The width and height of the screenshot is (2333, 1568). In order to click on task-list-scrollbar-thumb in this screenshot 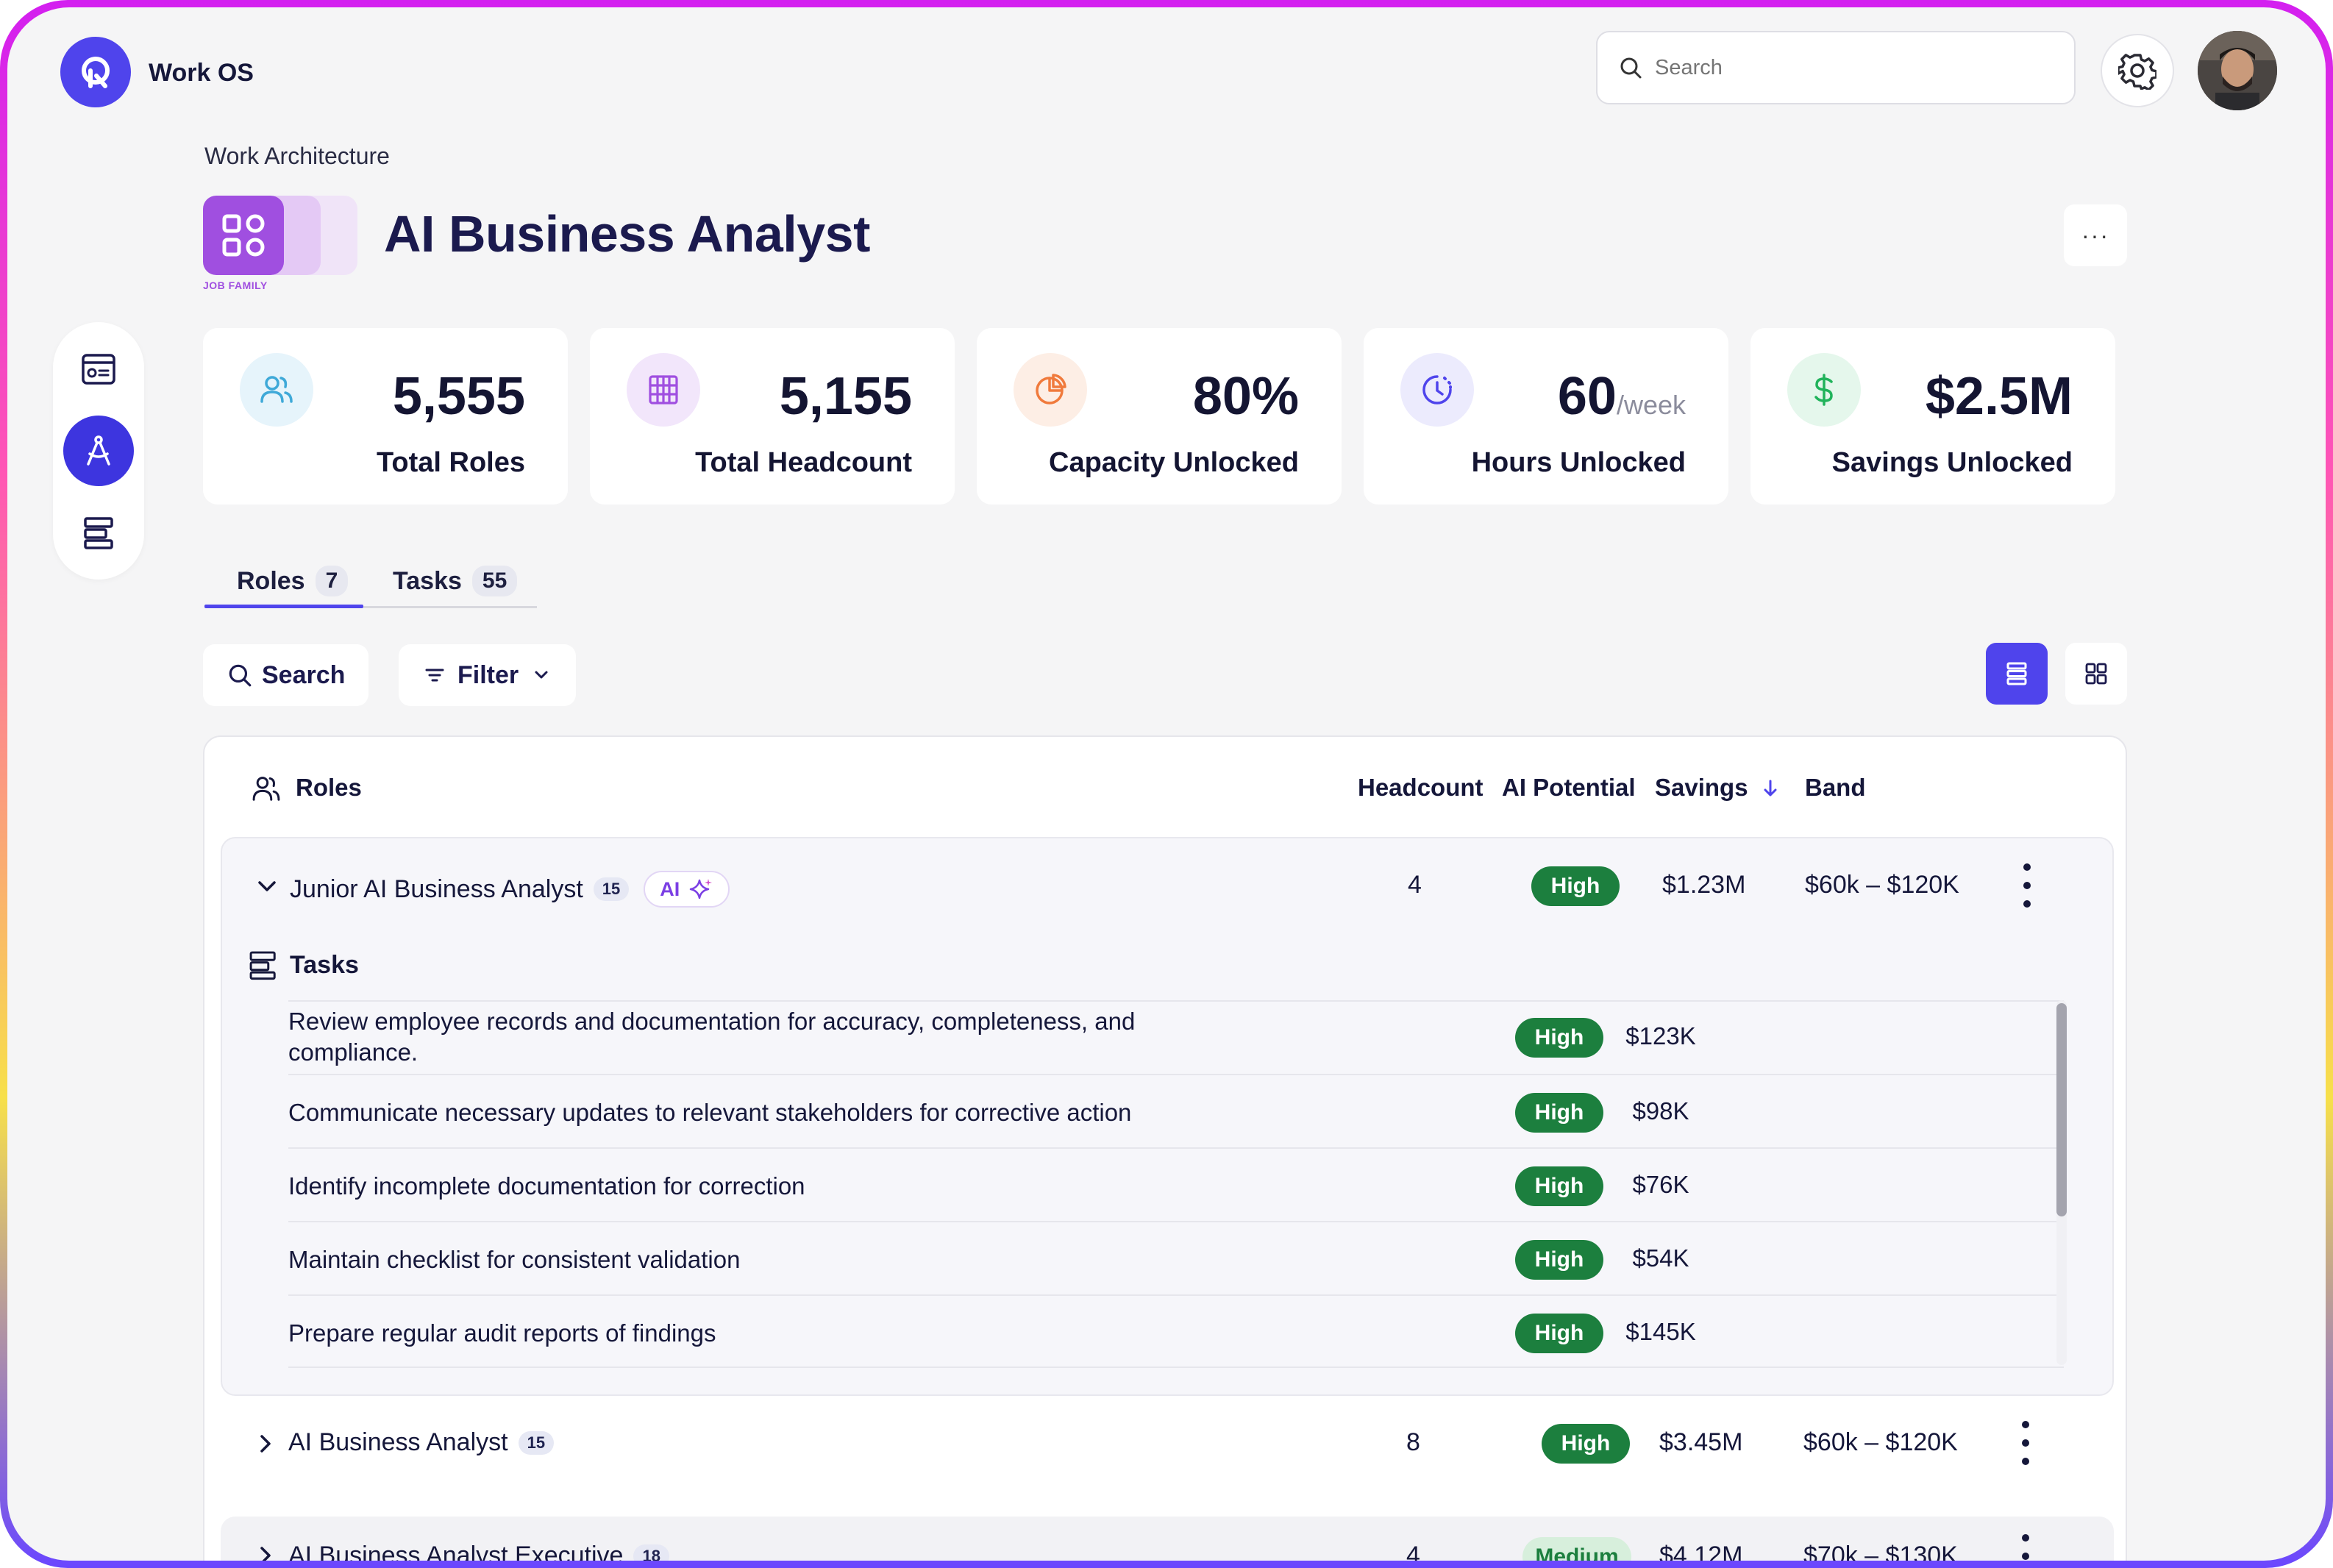, I will do `click(2062, 1109)`.